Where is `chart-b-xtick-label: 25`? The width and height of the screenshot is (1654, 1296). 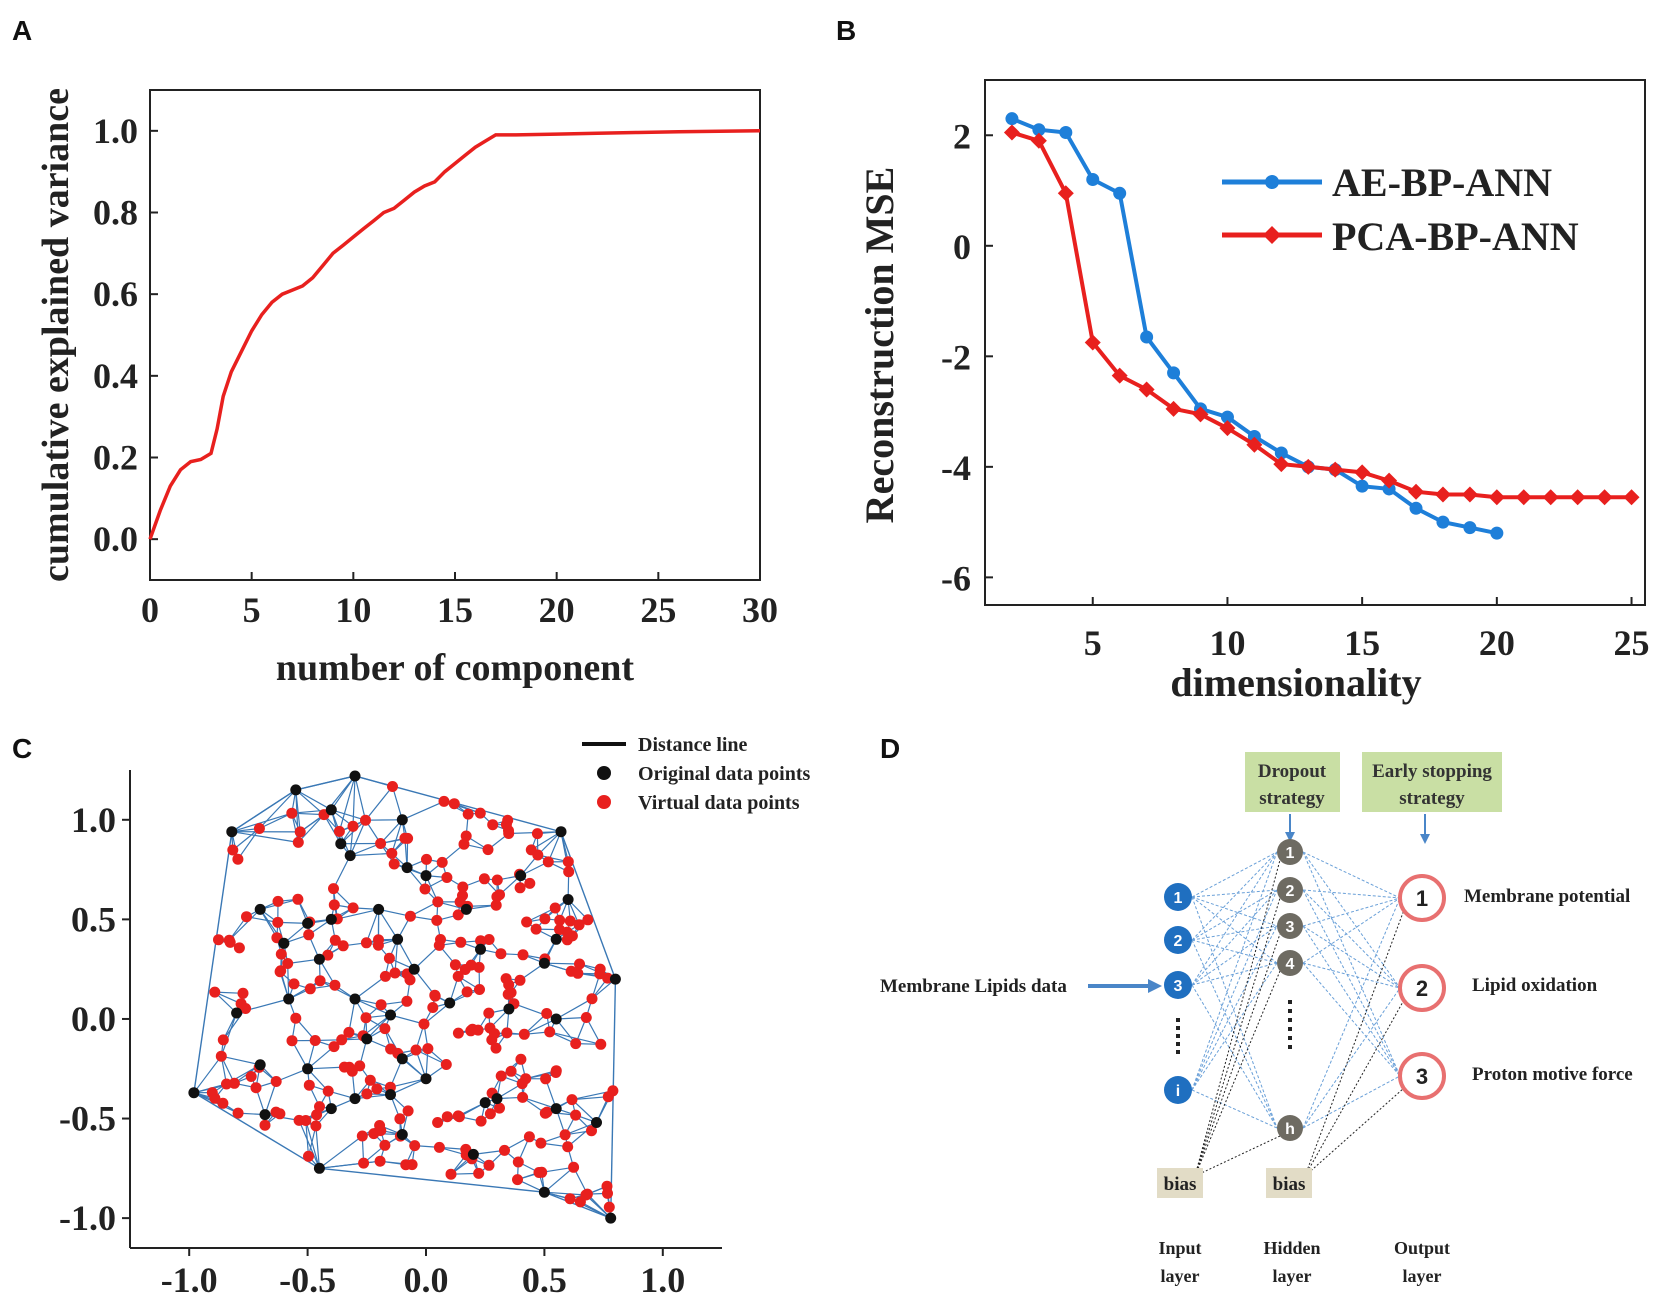 chart-b-xtick-label: 25 is located at coordinates (1632, 643).